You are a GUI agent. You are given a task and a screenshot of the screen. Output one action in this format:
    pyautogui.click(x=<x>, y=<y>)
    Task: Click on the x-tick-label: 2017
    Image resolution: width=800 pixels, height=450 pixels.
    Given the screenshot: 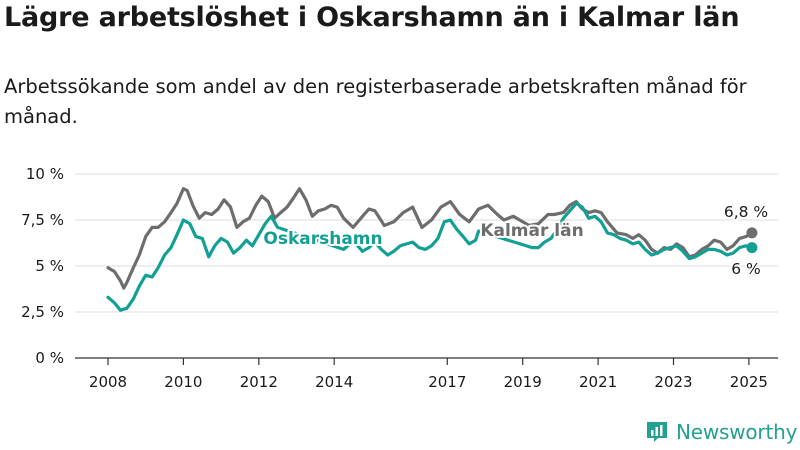 What is the action you would take?
    pyautogui.click(x=447, y=382)
    